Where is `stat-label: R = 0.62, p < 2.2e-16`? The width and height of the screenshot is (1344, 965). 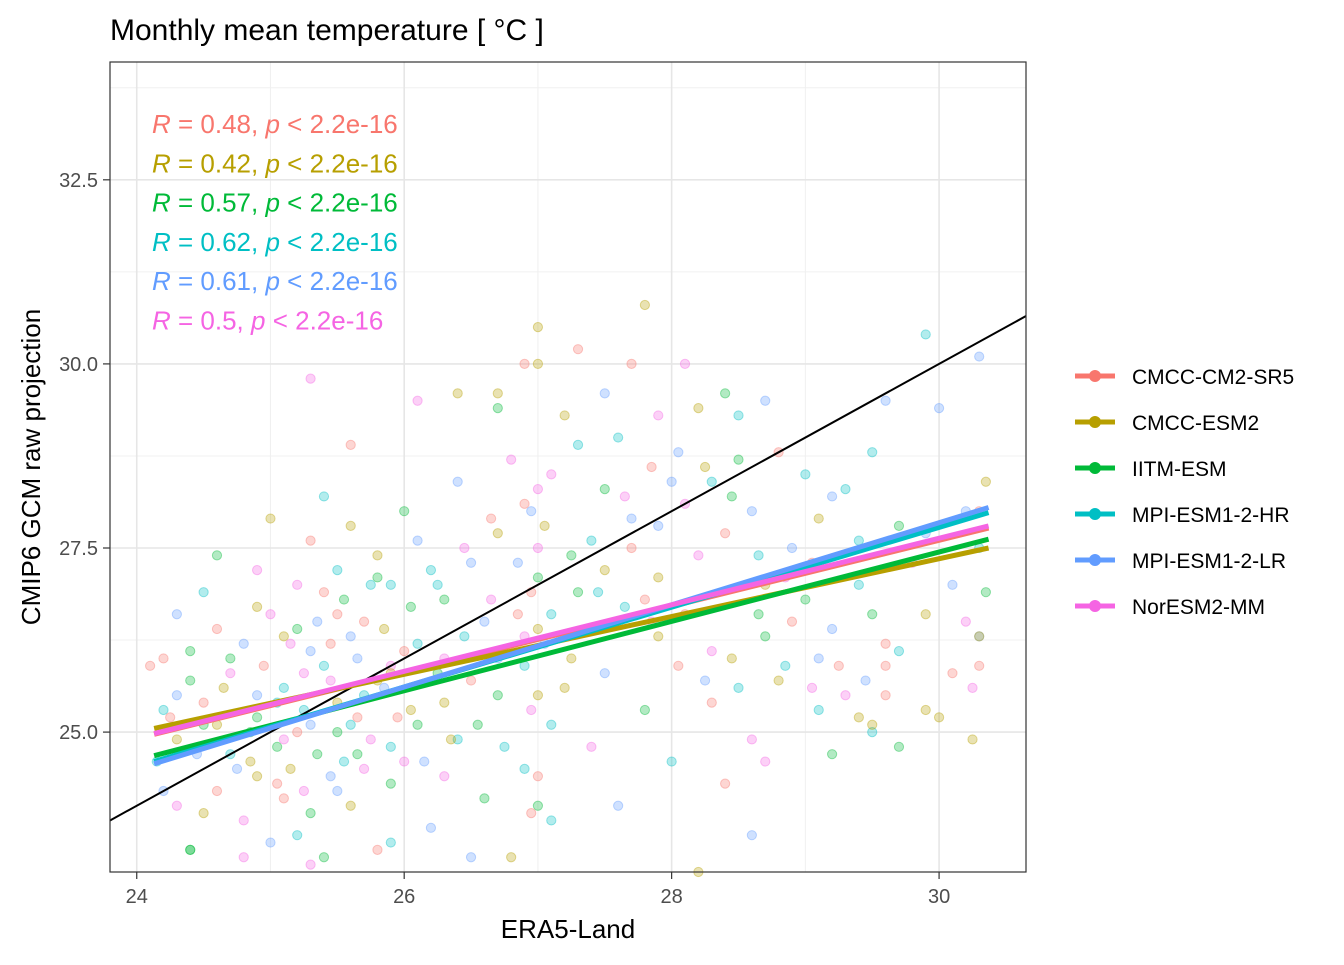
stat-label: R = 0.62, p < 2.2e-16 is located at coordinates (275, 242).